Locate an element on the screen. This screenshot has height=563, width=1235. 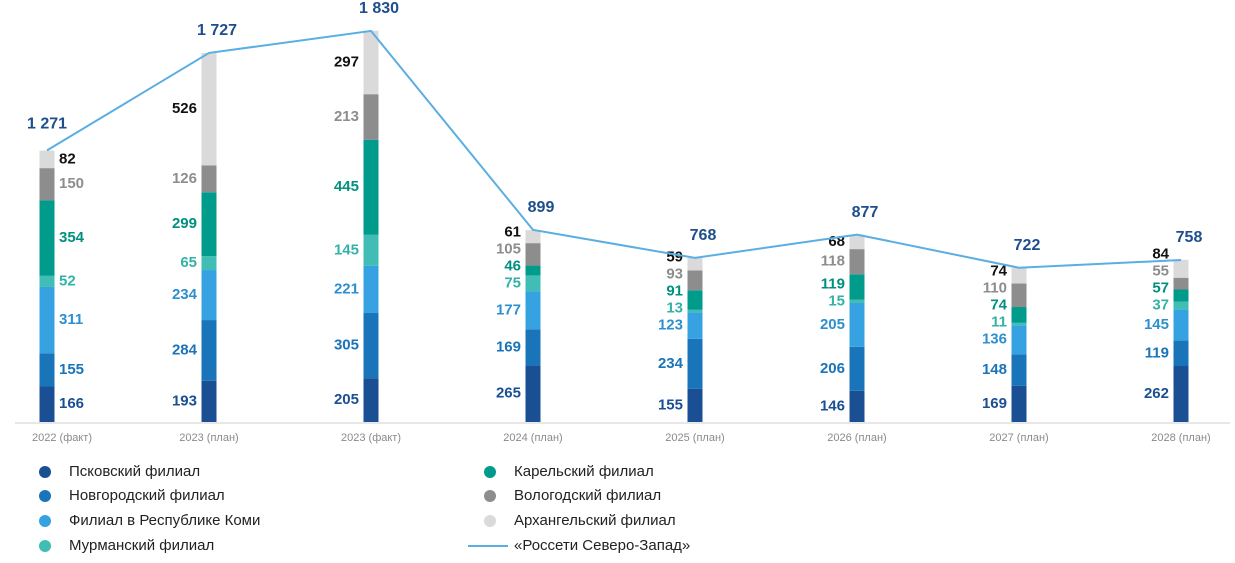
data-label: 354 is located at coordinates (72, 237).